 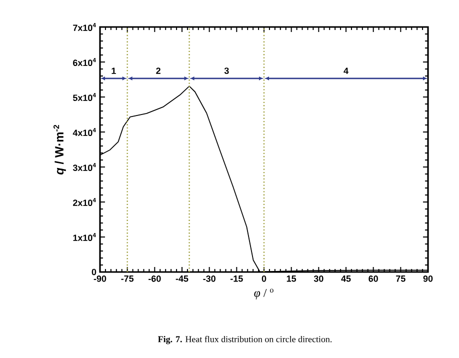 I want to click on x-tick-label: 75, so click(x=401, y=279).